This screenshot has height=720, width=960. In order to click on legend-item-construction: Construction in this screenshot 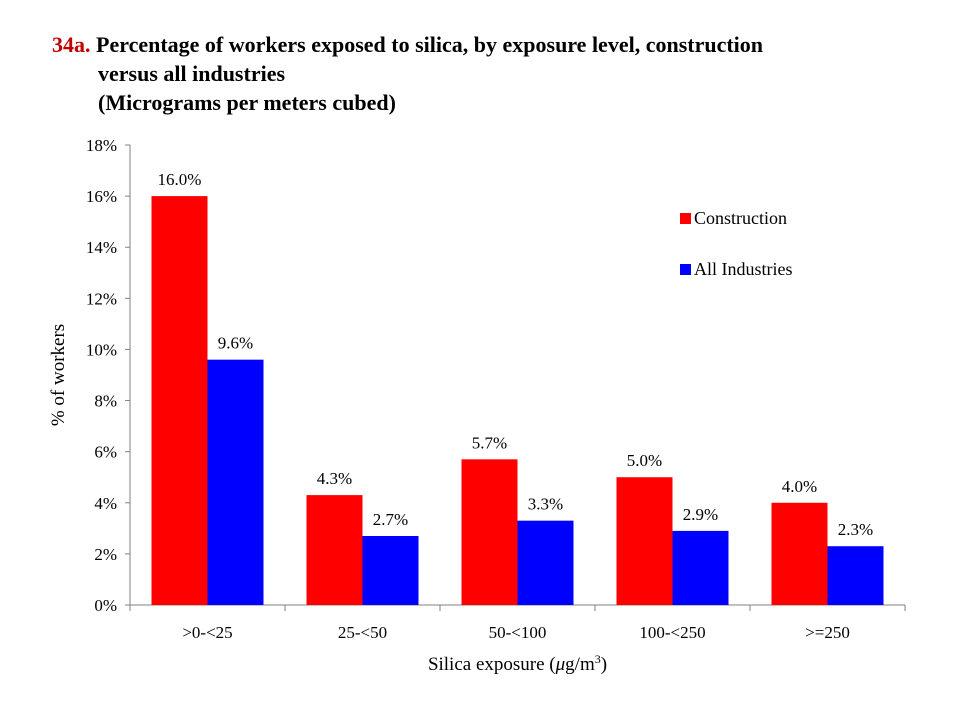, I will do `click(736, 218)`.